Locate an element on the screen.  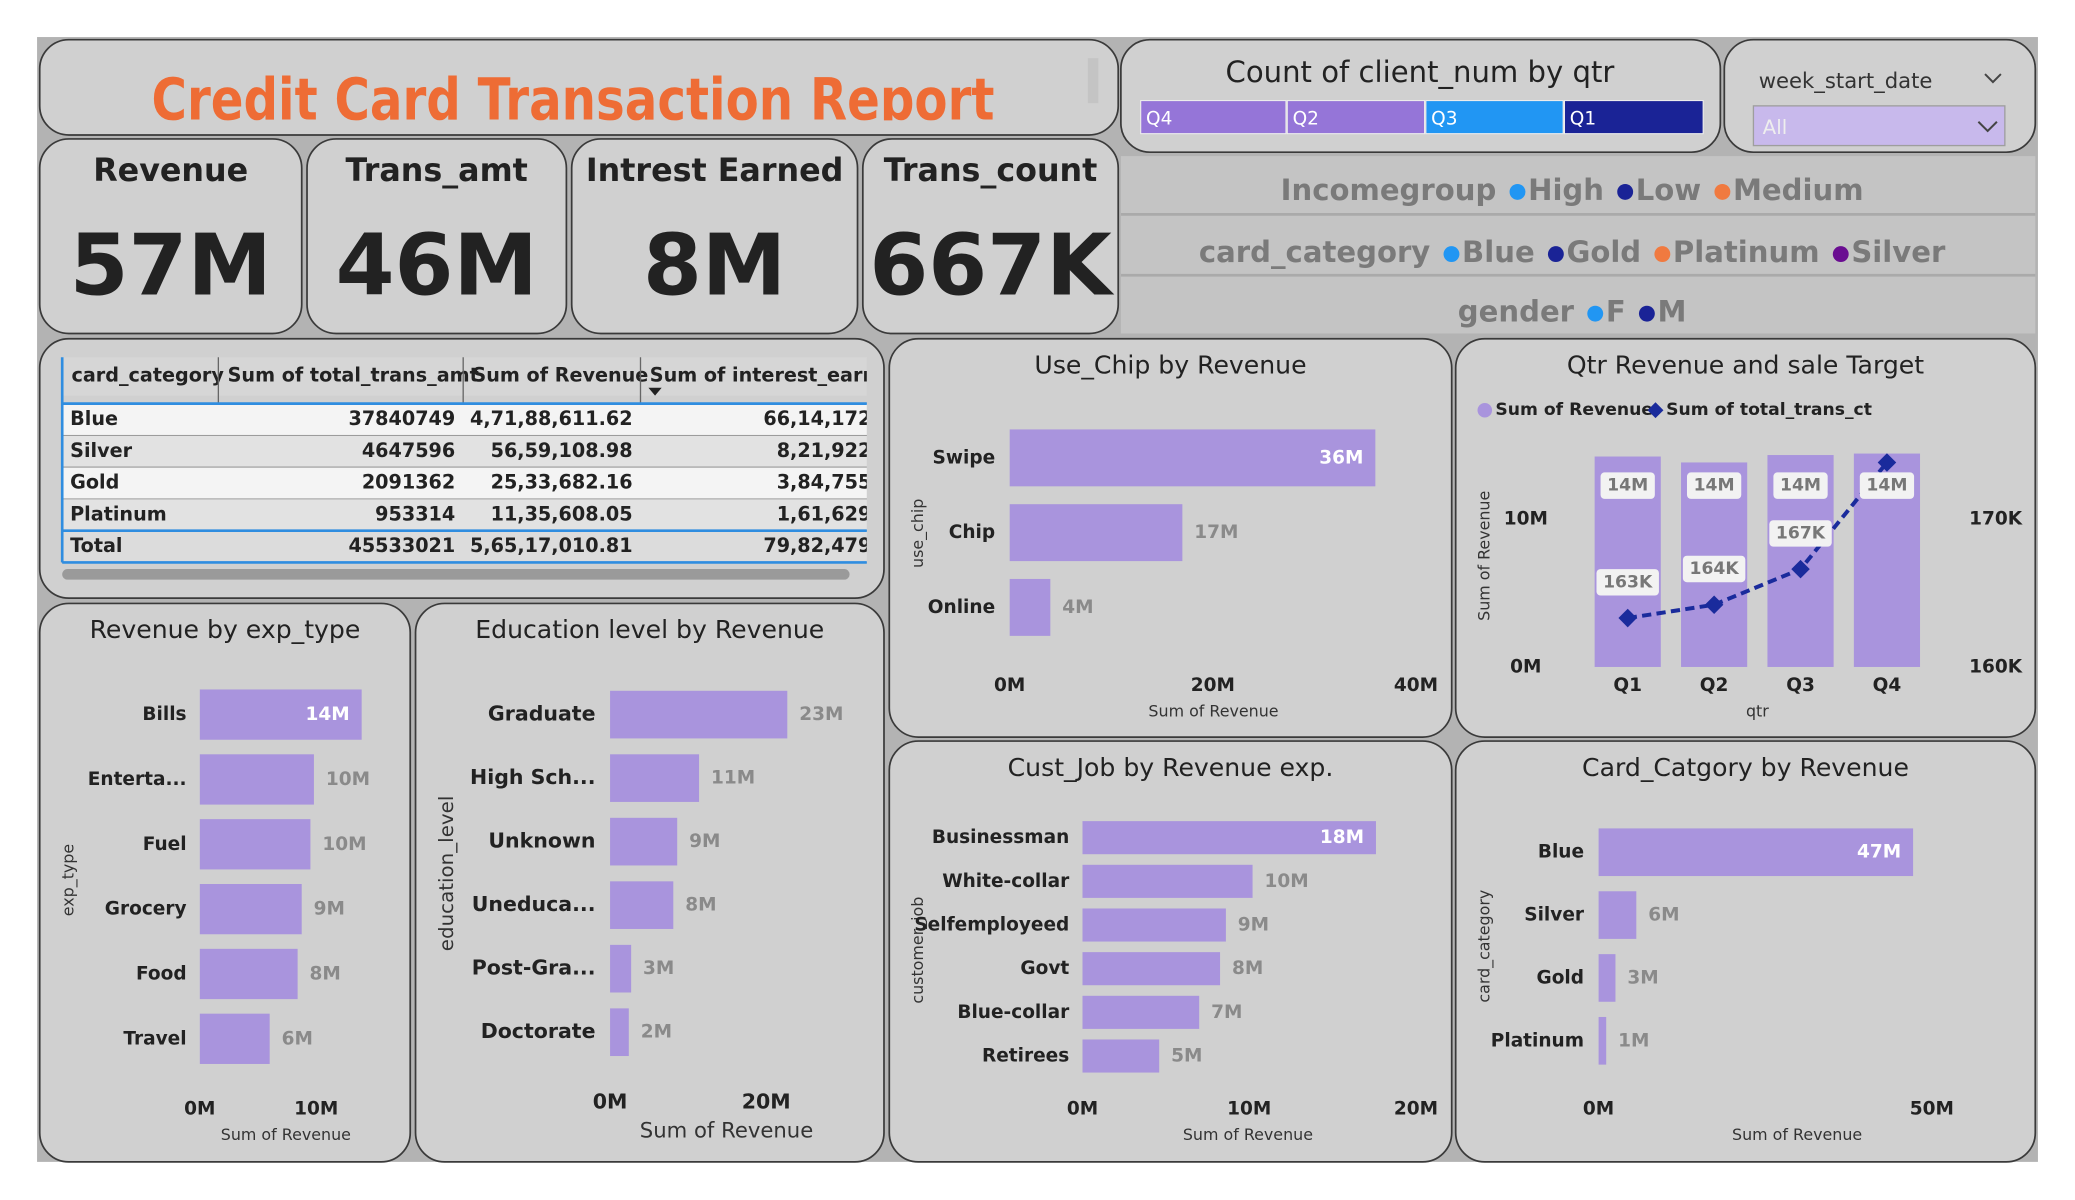
data-label: 14M is located at coordinates (1886, 486).